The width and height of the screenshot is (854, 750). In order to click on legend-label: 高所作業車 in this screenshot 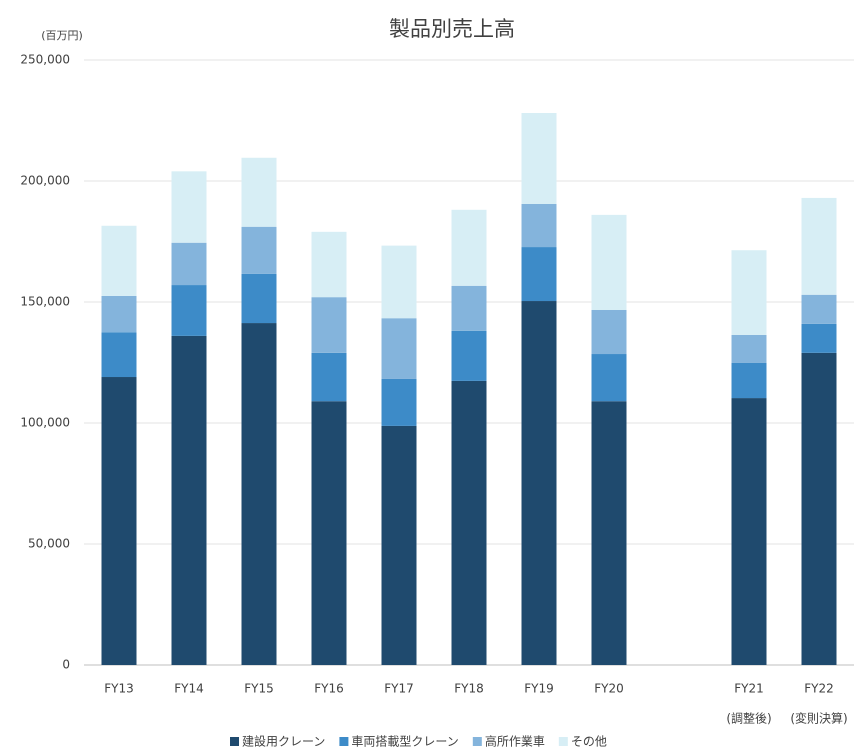, I will do `click(515, 741)`.